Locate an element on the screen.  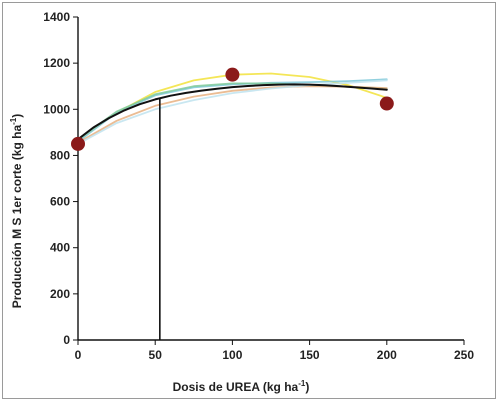
y-tick-label: 400 is located at coordinates (60, 248).